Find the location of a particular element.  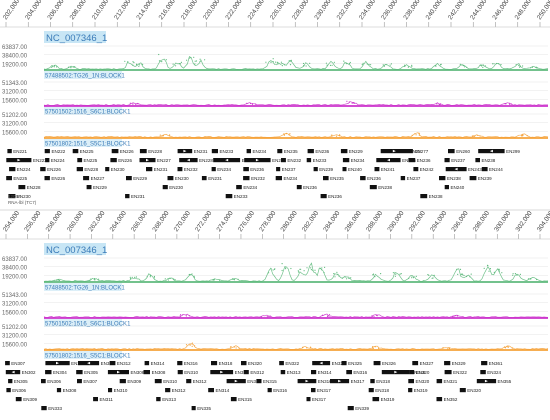

gene-feature: EN306 is located at coordinates (16, 390).